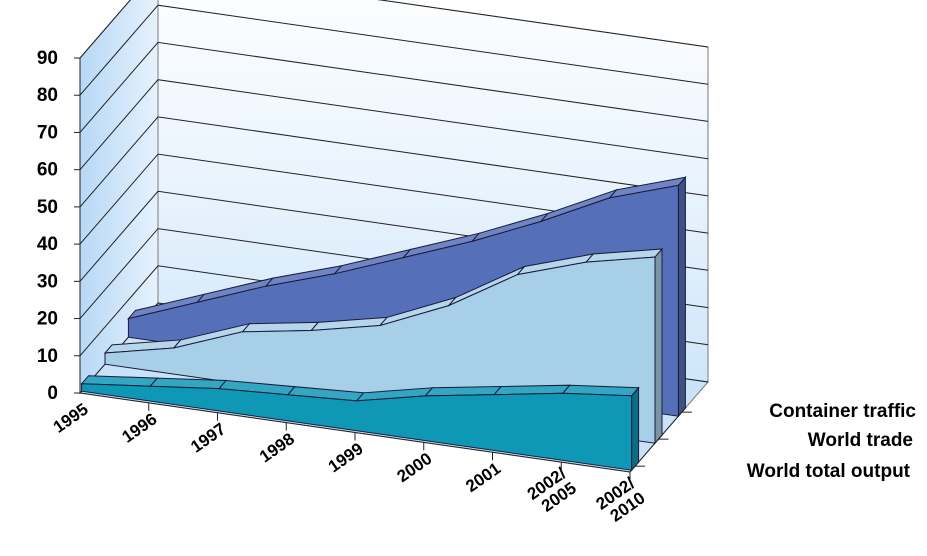 Image resolution: width=927 pixels, height=556 pixels. What do you see at coordinates (47, 170) in the screenshot?
I see `y-tick-label: 60` at bounding box center [47, 170].